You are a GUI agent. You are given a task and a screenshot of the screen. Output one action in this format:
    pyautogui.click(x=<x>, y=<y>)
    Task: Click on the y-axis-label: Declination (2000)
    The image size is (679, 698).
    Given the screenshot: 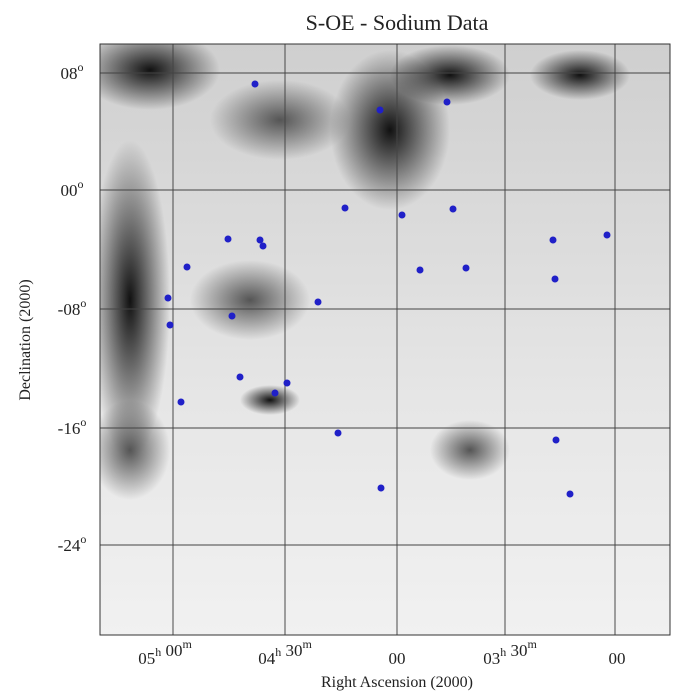 What is the action you would take?
    pyautogui.click(x=25, y=339)
    